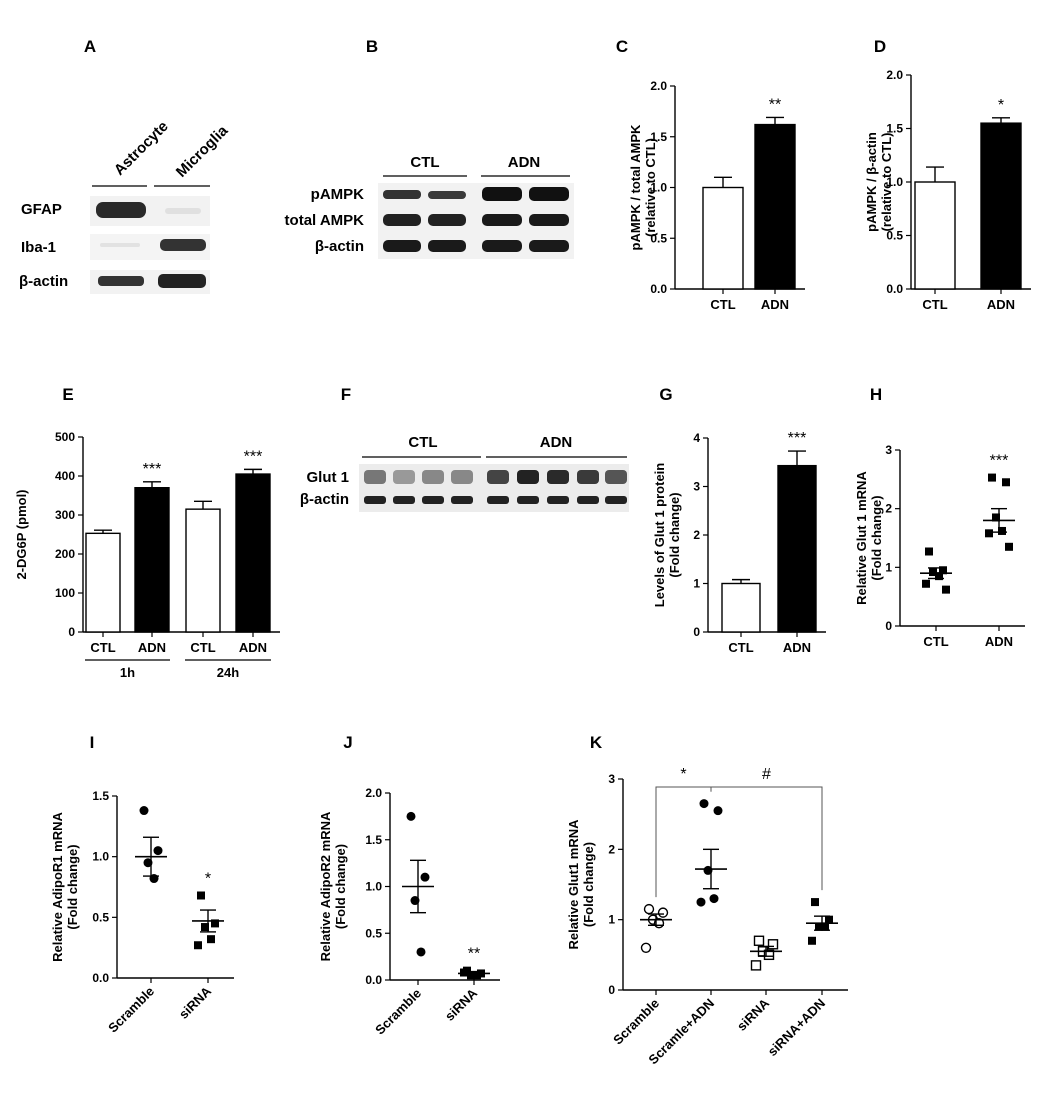 Image resolution: width=1056 pixels, height=1101 pixels. What do you see at coordinates (775, 104) in the screenshot?
I see `significance-mark: **` at bounding box center [775, 104].